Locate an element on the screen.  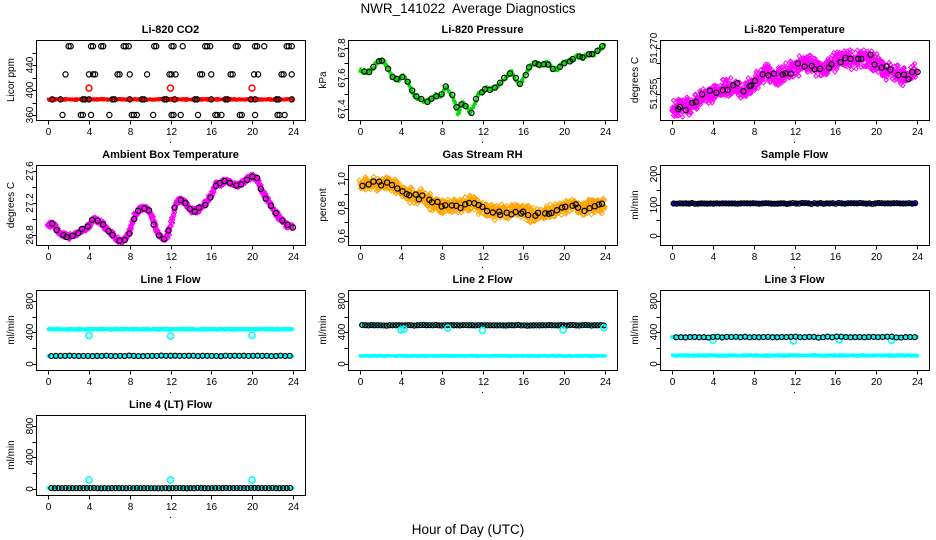
chart-line2-flow is located at coordinates (468, 332).